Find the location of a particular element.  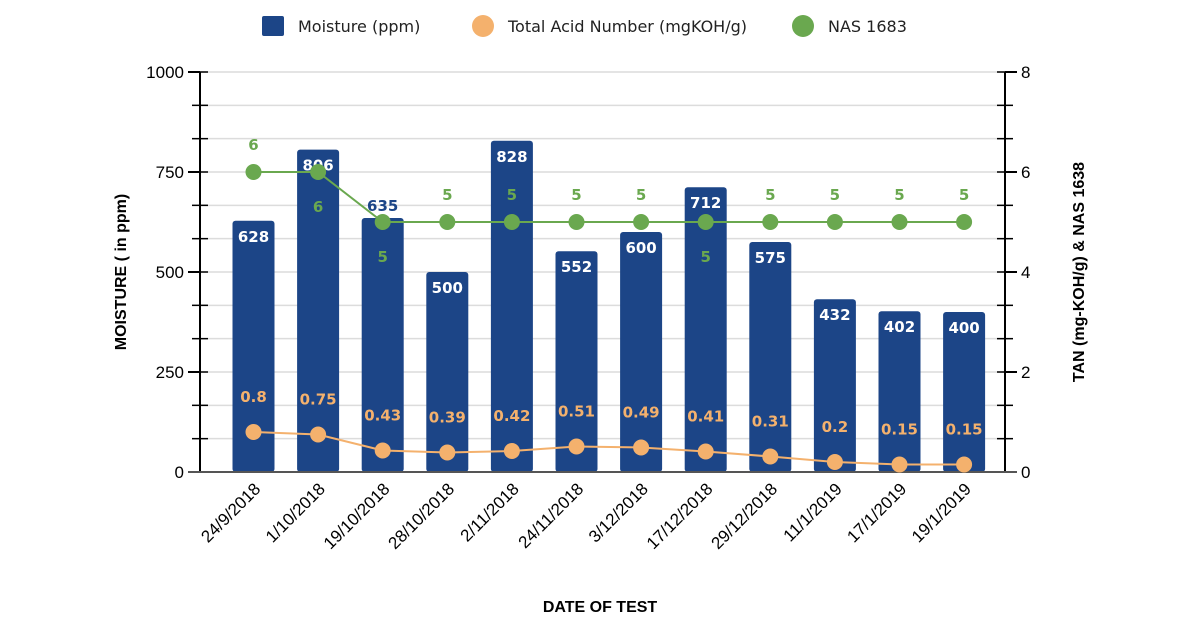

moisture-data-label: 600 is located at coordinates (640, 248).